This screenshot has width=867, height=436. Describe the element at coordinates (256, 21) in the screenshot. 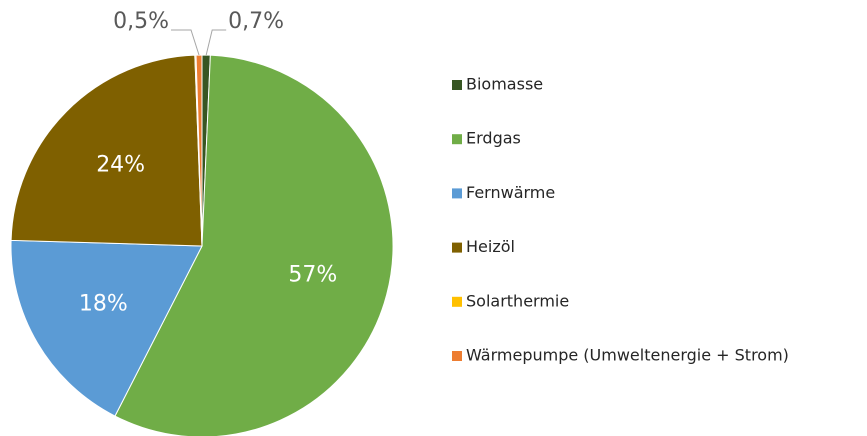

I see `data-label: 0,7%` at that location.